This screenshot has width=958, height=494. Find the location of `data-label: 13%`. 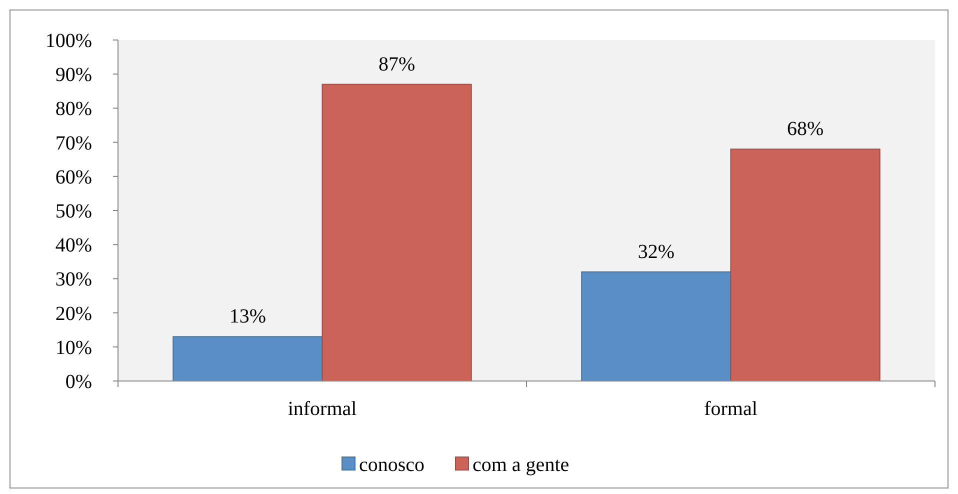

data-label: 13% is located at coordinates (247, 317).